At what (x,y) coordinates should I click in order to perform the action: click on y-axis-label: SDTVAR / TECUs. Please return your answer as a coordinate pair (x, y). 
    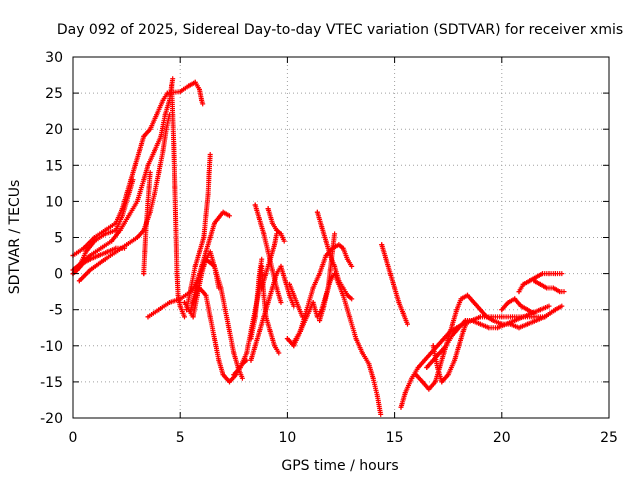
    Looking at the image, I should click on (15, 237).